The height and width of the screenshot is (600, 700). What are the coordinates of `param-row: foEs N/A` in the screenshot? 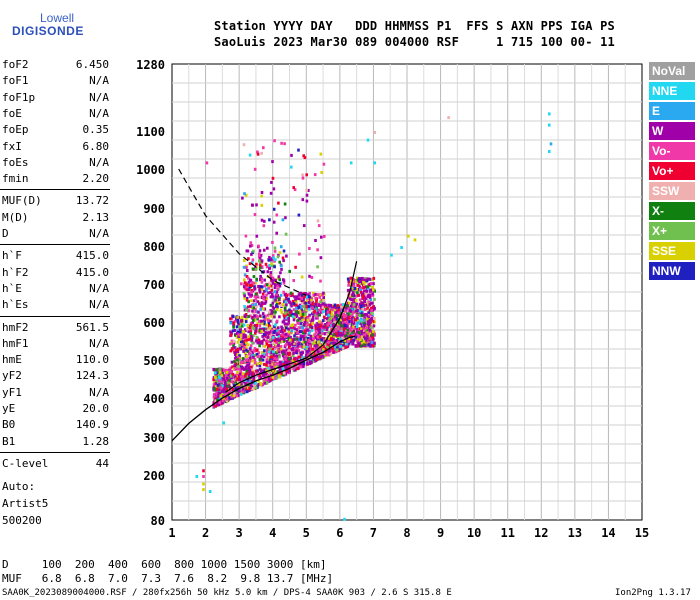 It's located at (55, 163).